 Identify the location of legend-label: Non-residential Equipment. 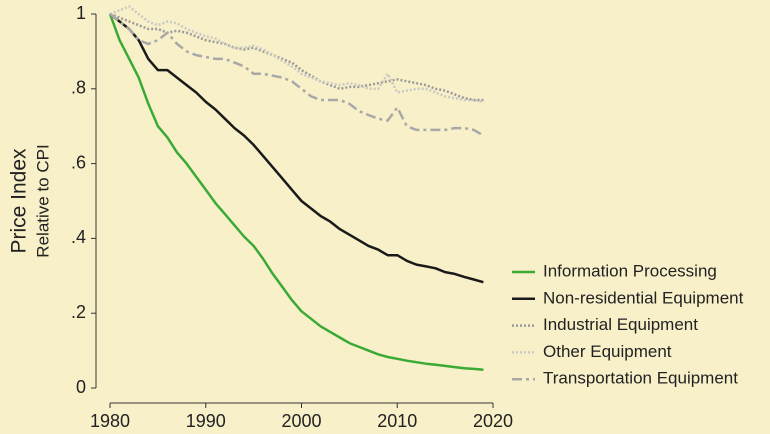
(643, 297).